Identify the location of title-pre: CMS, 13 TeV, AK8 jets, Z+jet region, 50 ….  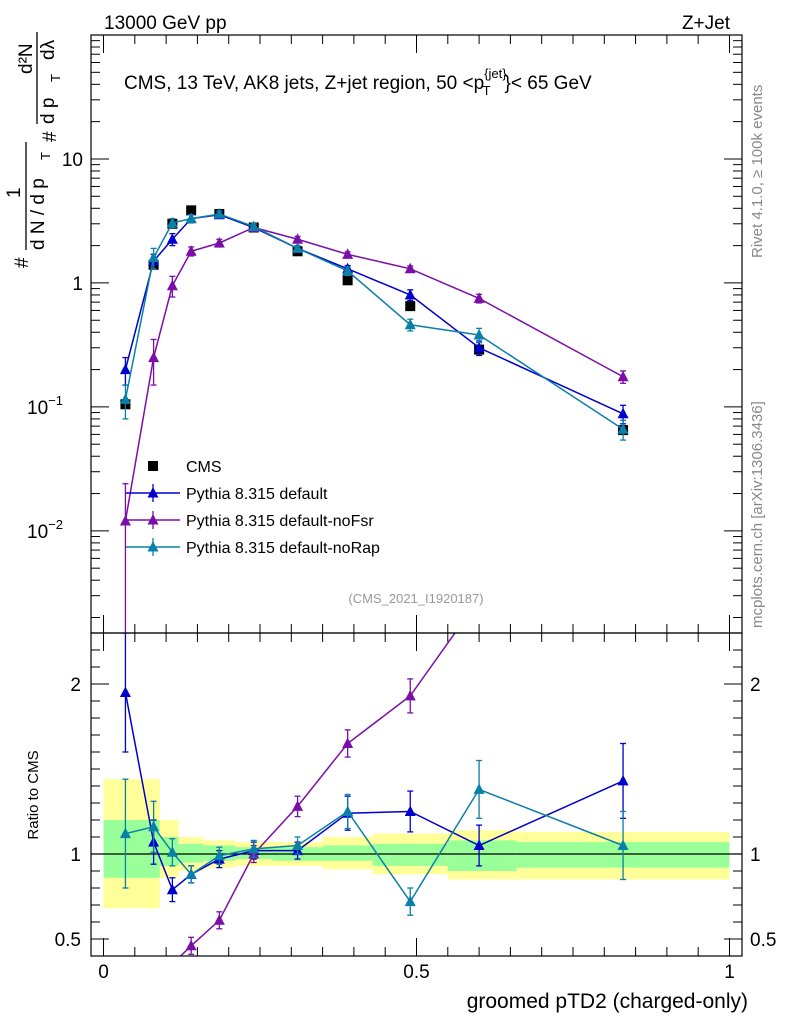
(304, 83).